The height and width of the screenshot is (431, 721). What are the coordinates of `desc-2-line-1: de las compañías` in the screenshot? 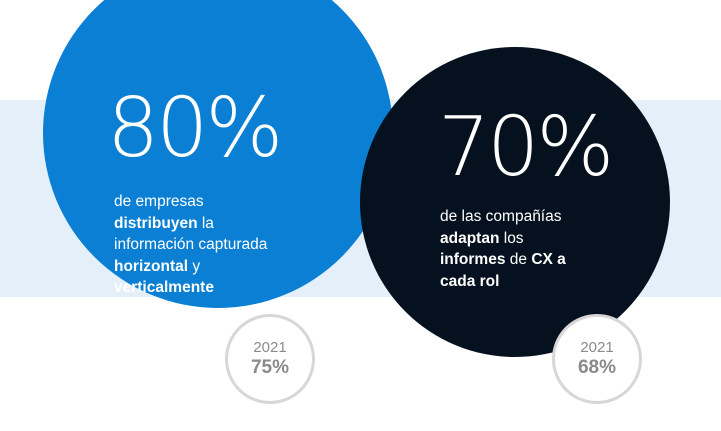 It's located at (501, 216).